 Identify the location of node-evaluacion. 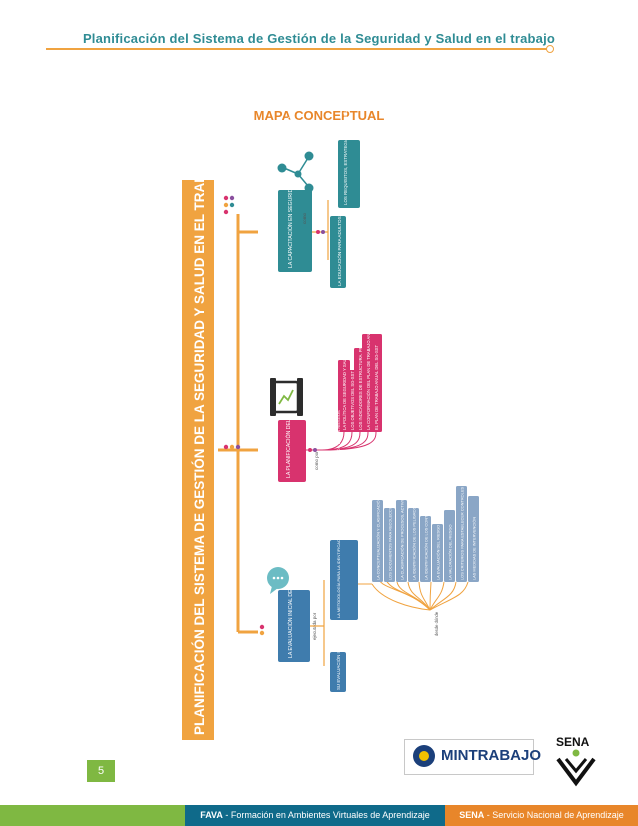
(294, 626).